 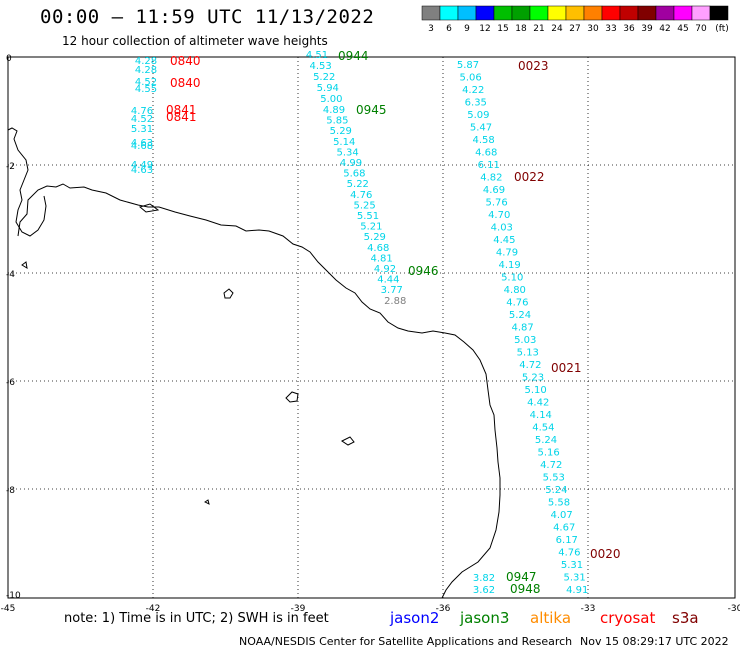 What do you see at coordinates (566, 368) in the screenshot?
I see `pass-time-label: 0021` at bounding box center [566, 368].